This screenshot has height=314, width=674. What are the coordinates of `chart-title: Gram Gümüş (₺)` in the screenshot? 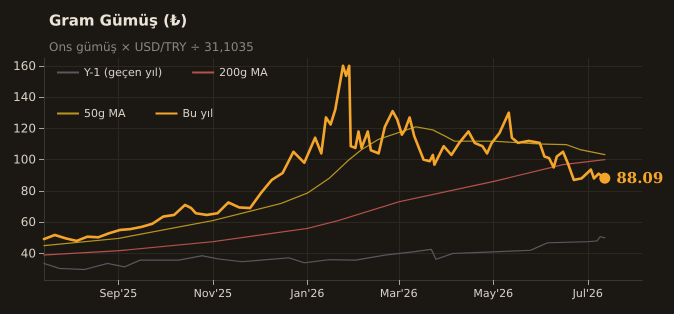 It's located at (118, 21).